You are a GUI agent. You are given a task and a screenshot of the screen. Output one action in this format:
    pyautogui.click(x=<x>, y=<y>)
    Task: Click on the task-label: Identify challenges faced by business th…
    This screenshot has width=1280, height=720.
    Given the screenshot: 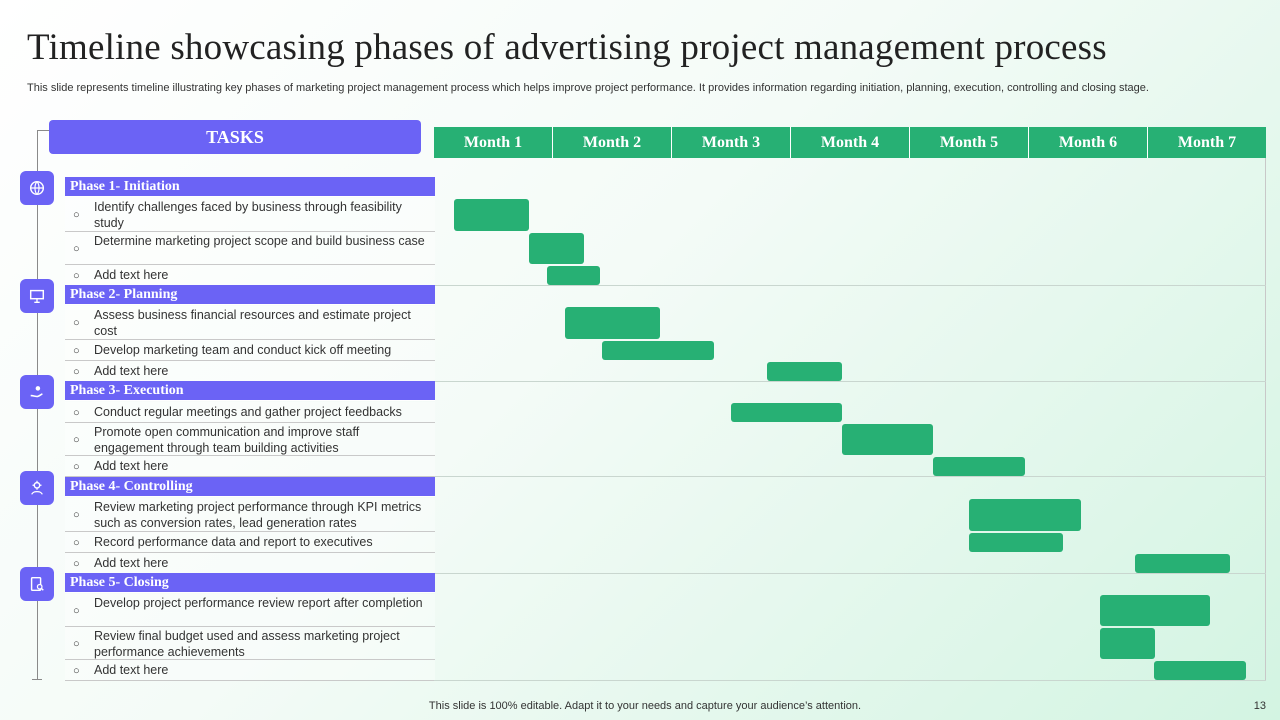 What is the action you would take?
    pyautogui.click(x=248, y=215)
    